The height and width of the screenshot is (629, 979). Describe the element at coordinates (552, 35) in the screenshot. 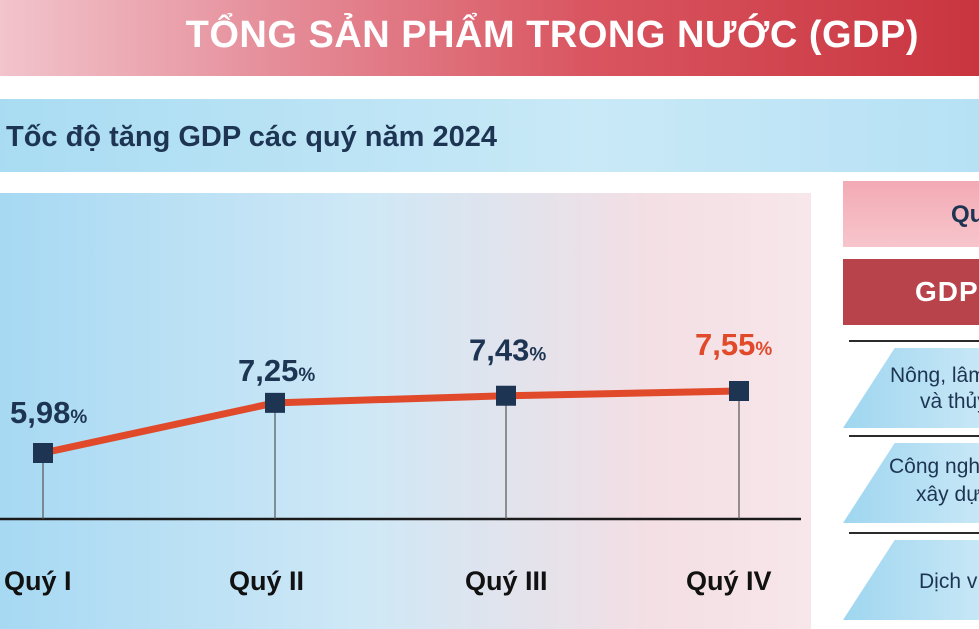

I see `page-title: TỔNG SẢN PHẨM TRONG NƯỚC (GDP)` at that location.